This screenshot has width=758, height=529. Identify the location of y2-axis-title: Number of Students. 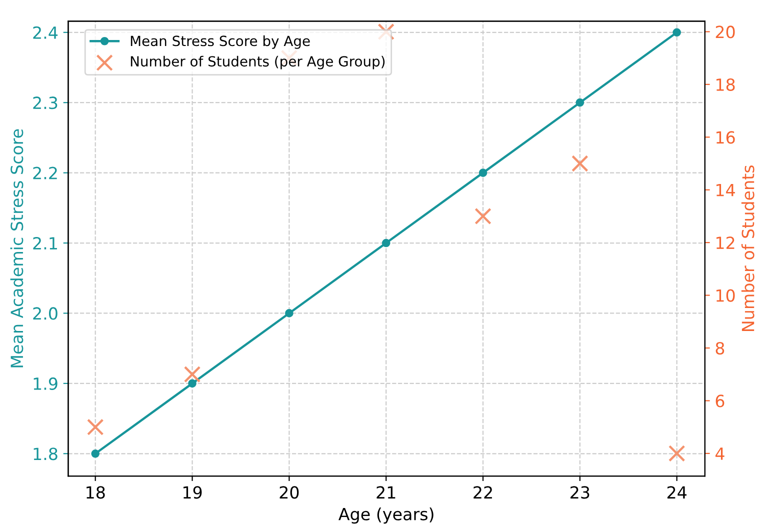
(747, 248).